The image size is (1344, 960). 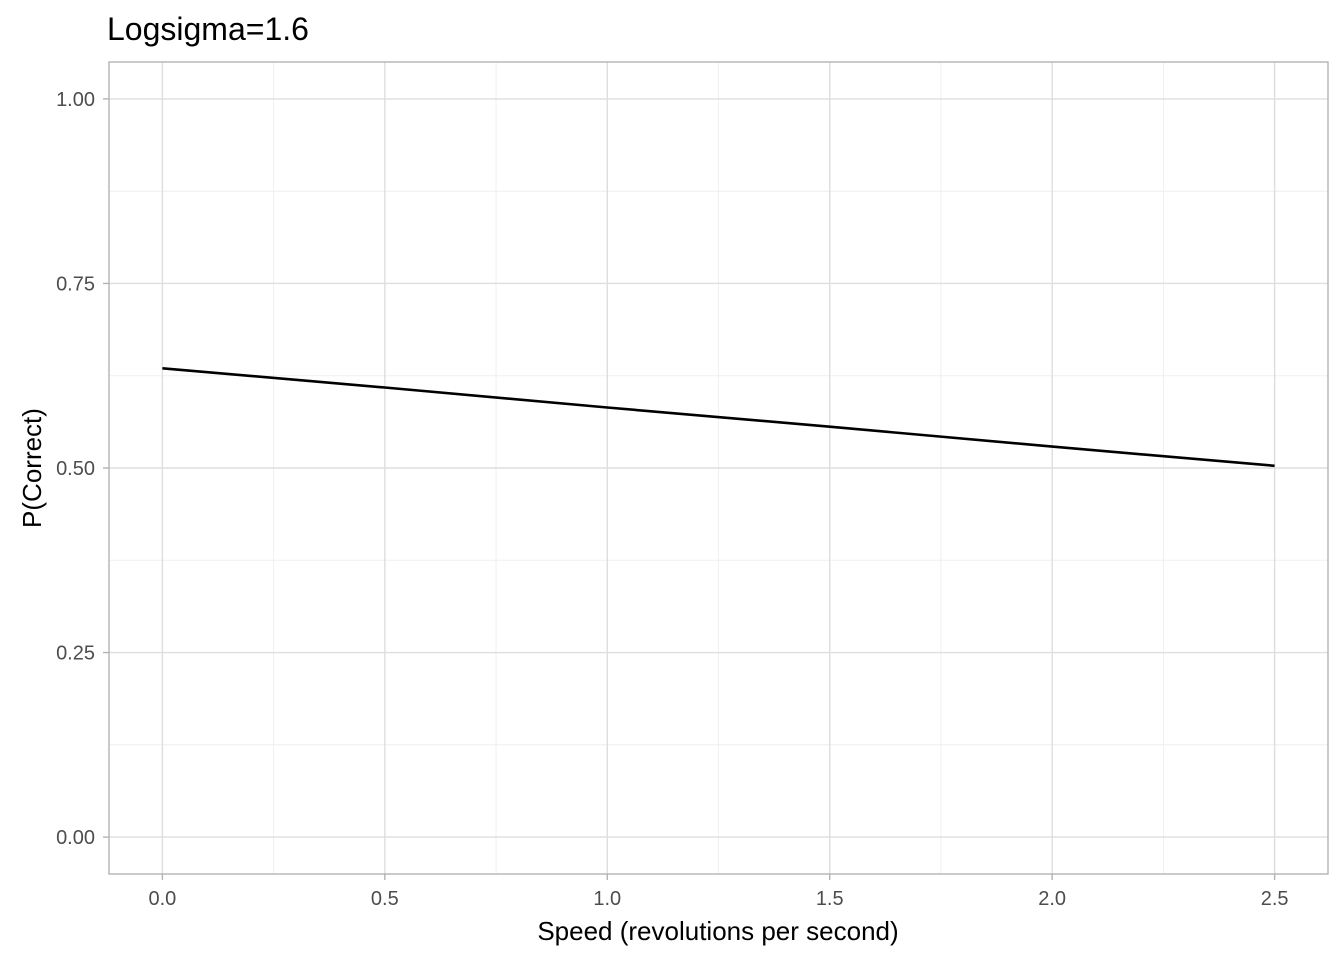 What do you see at coordinates (75, 469) in the screenshot?
I see `y-tick-label: 0.50` at bounding box center [75, 469].